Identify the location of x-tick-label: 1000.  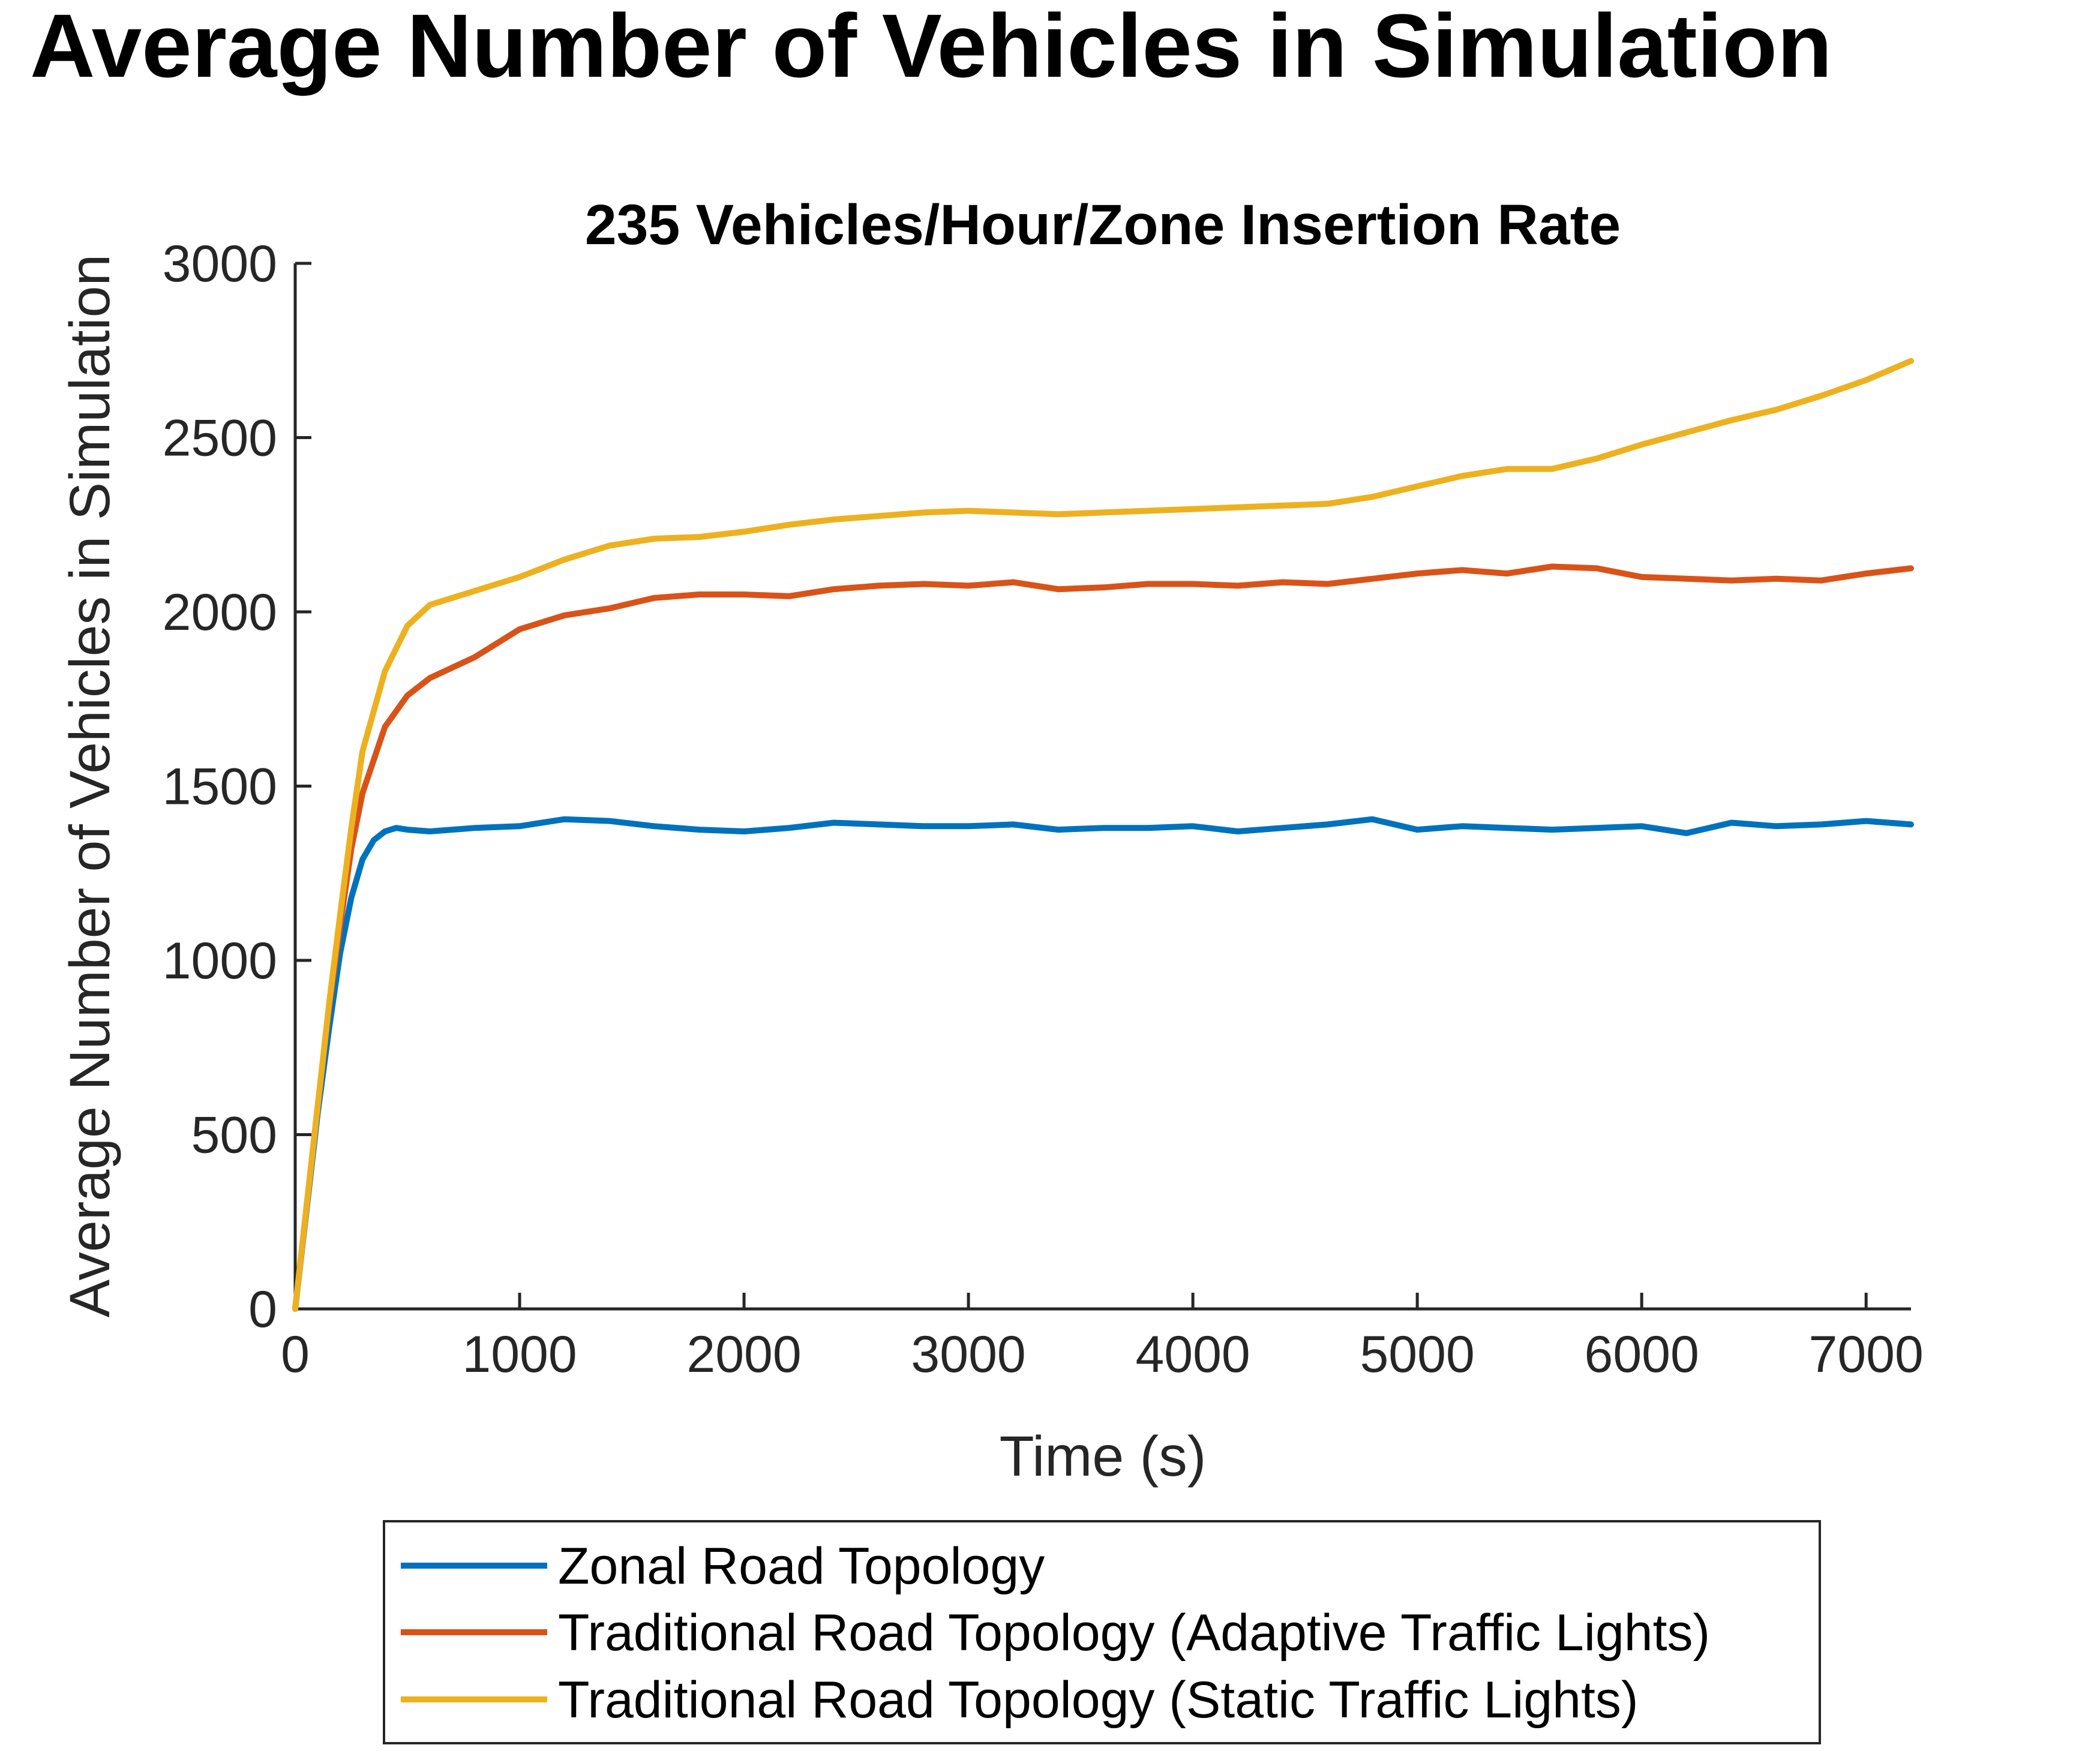
(519, 1354).